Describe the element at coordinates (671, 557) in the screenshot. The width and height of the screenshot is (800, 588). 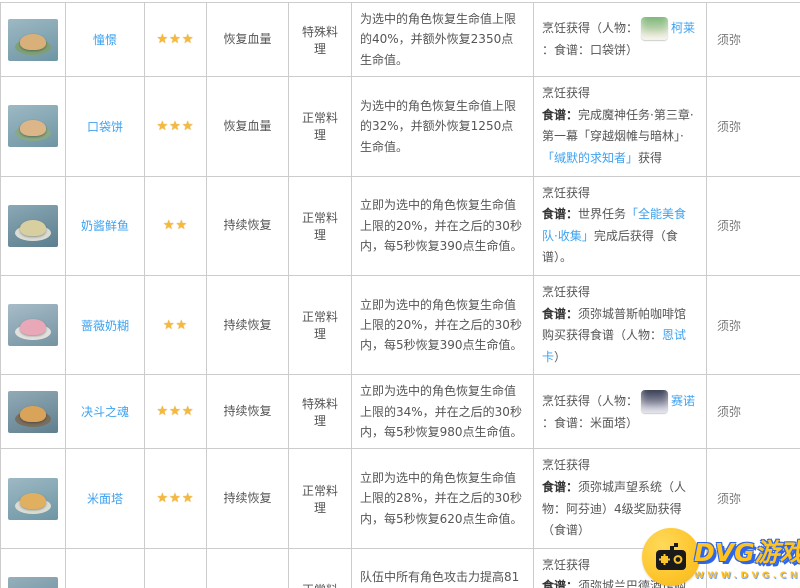
I see `dvg-logo-icon` at that location.